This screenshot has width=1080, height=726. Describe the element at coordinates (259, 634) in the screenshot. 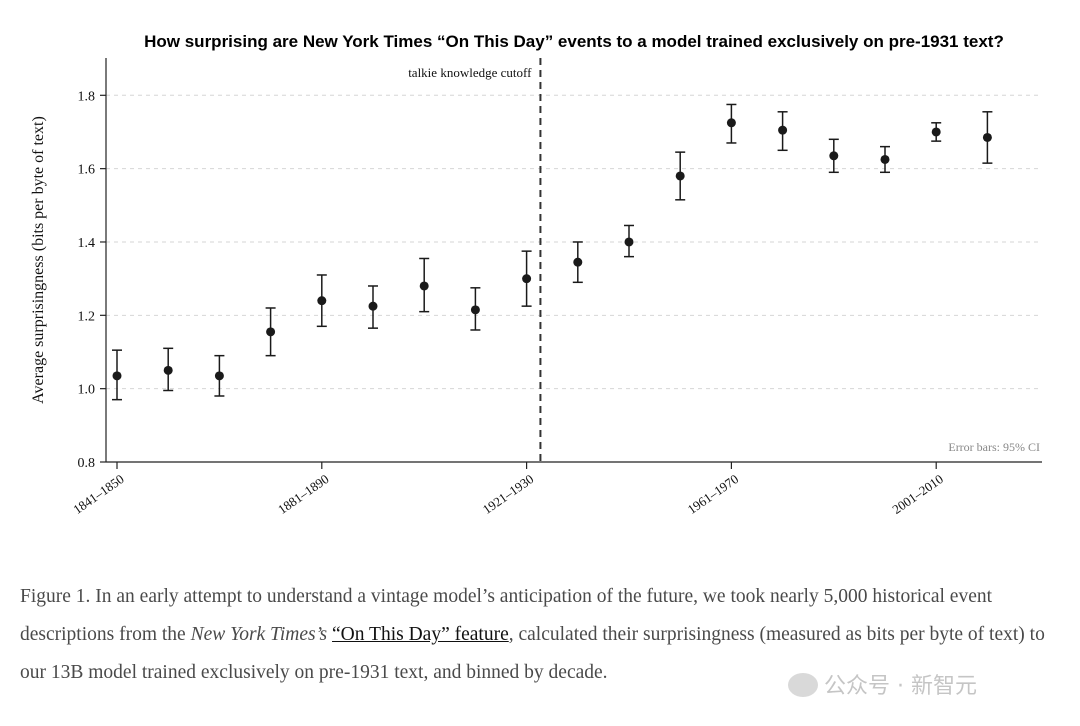

I see `caption-italic: New York Times’s` at that location.